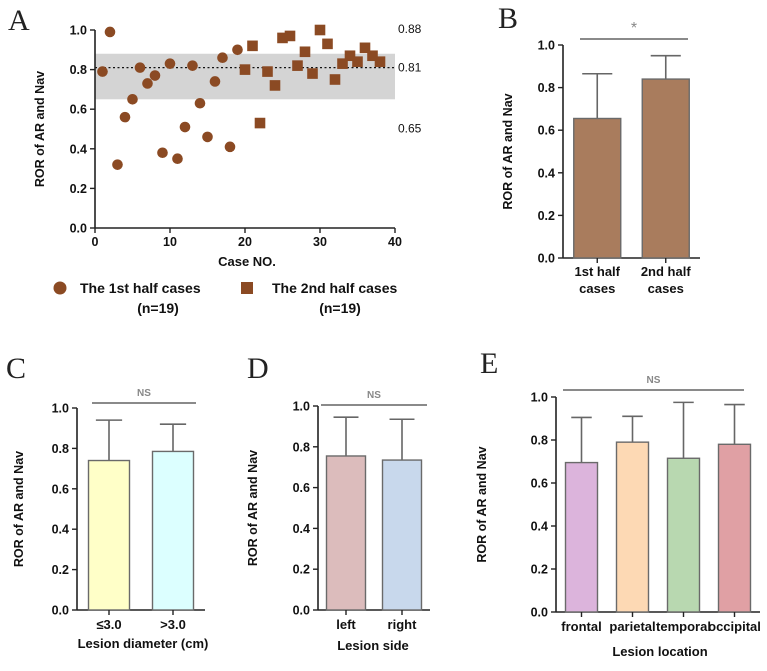 This screenshot has width=767, height=671. I want to click on y-tick-label-d: 0.6, so click(301, 488).